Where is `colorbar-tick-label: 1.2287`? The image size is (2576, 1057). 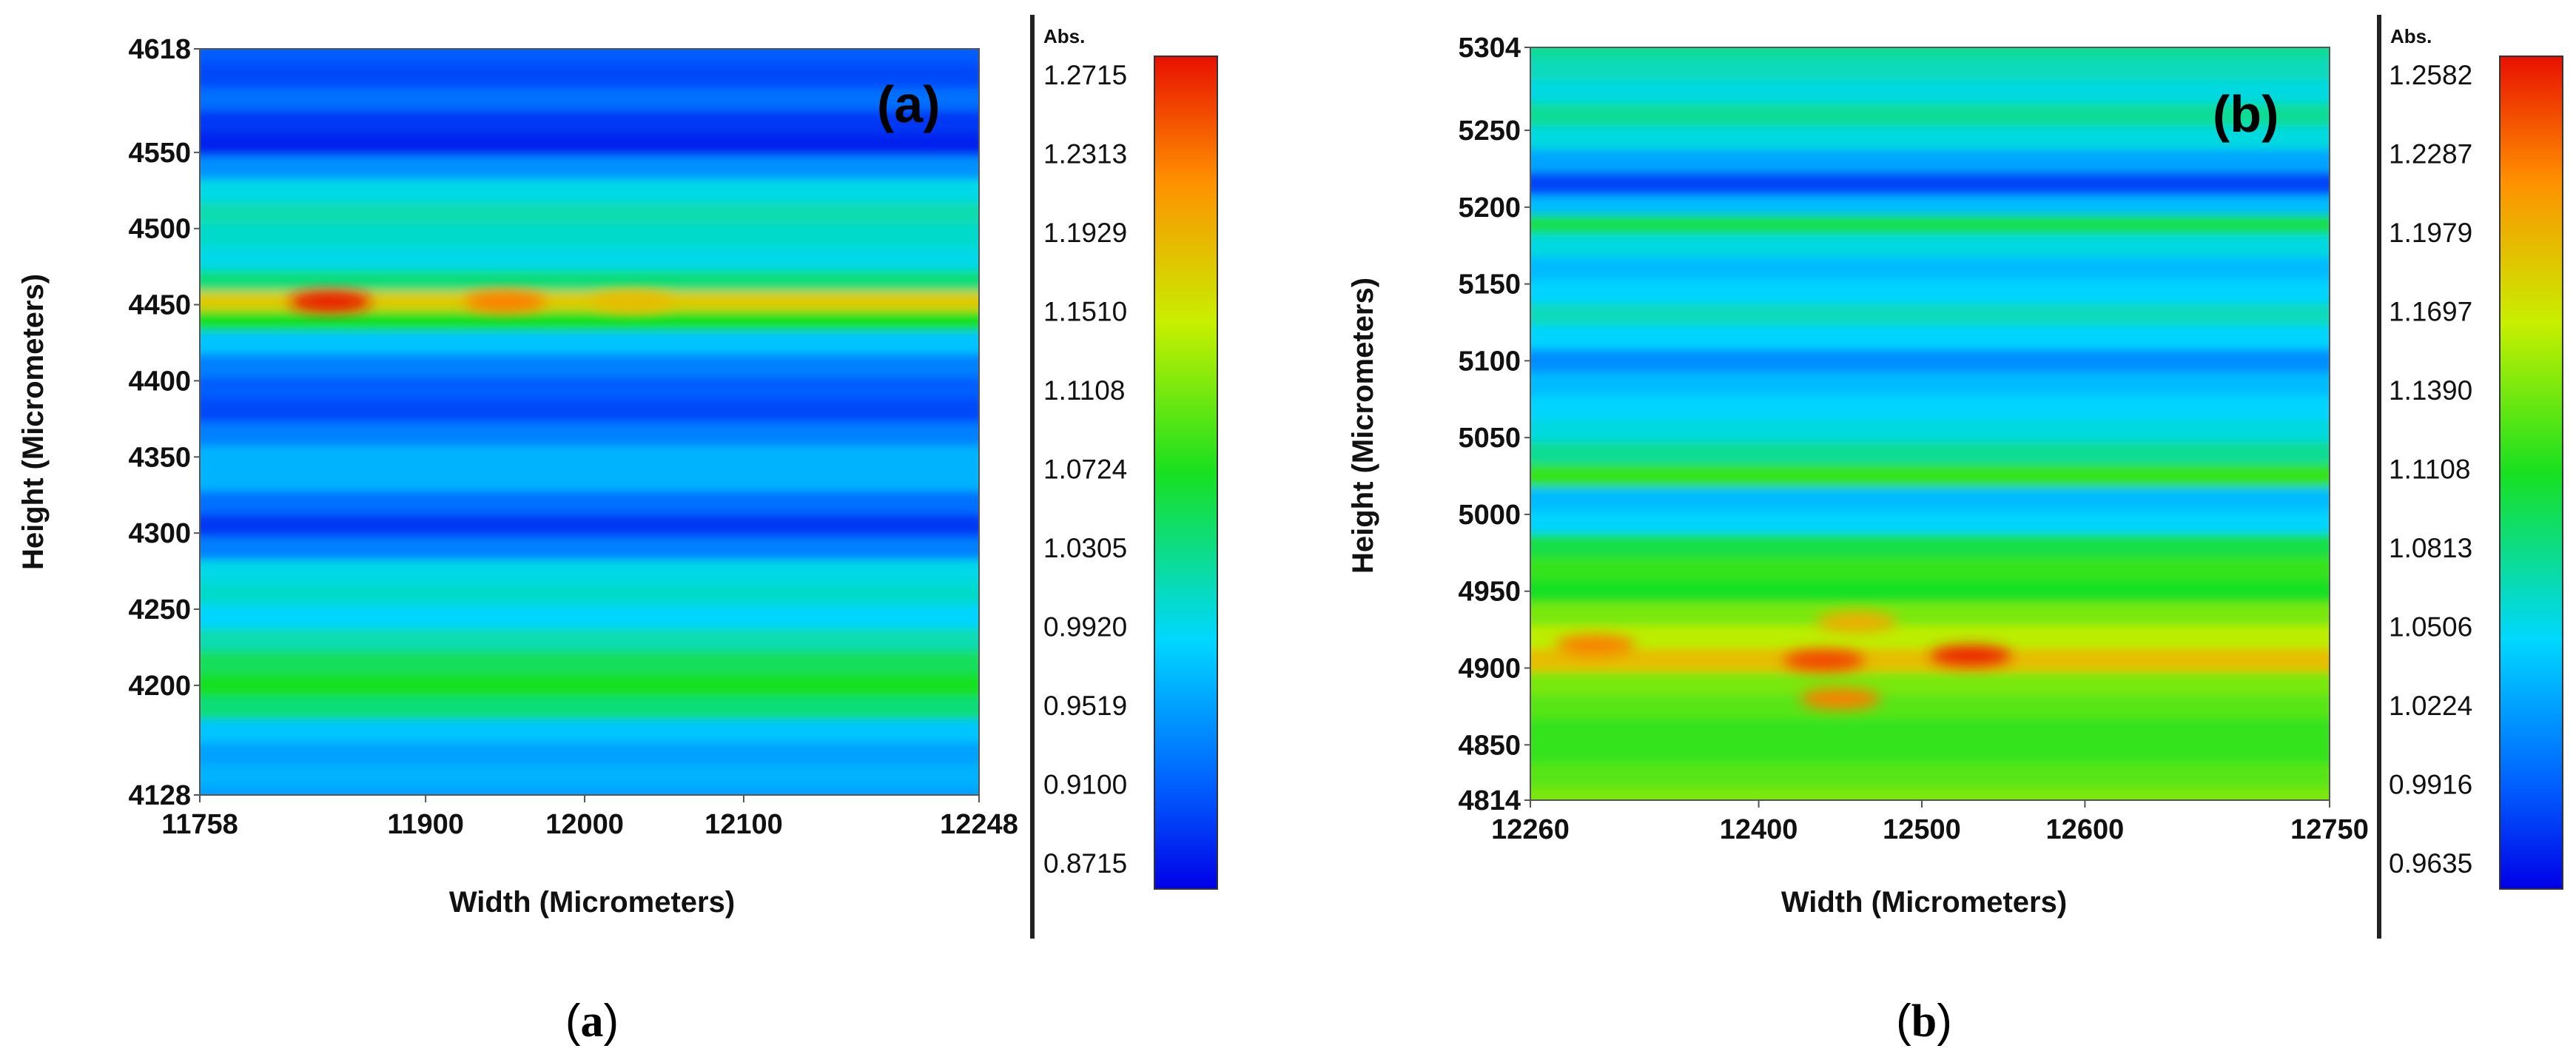 colorbar-tick-label: 1.2287 is located at coordinates (2430, 154).